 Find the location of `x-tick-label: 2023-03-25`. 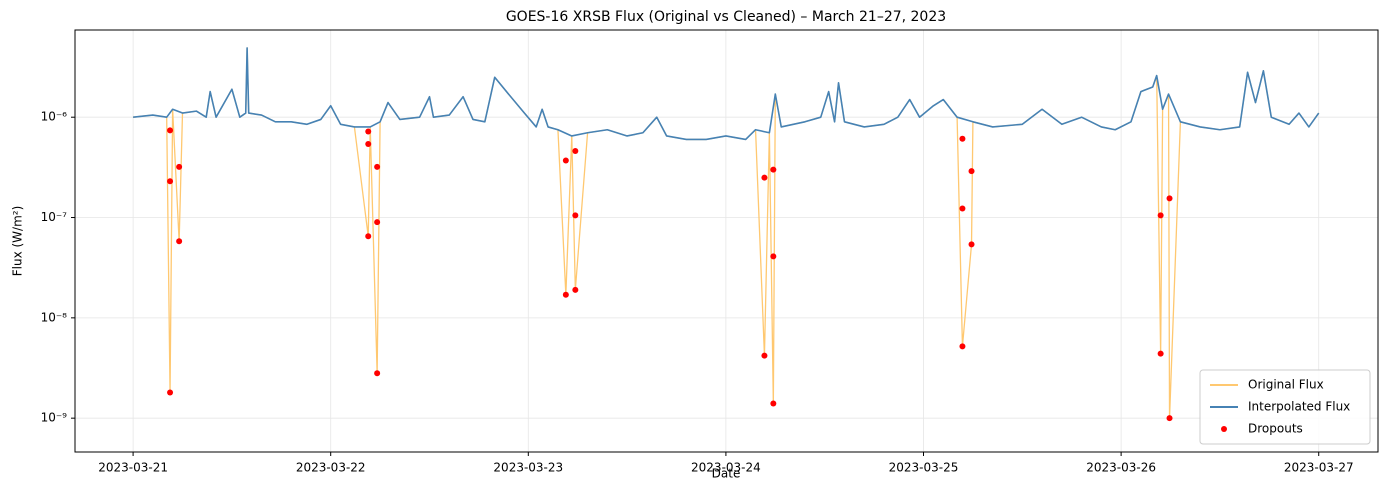

x-tick-label: 2023-03-25 is located at coordinates (924, 468).